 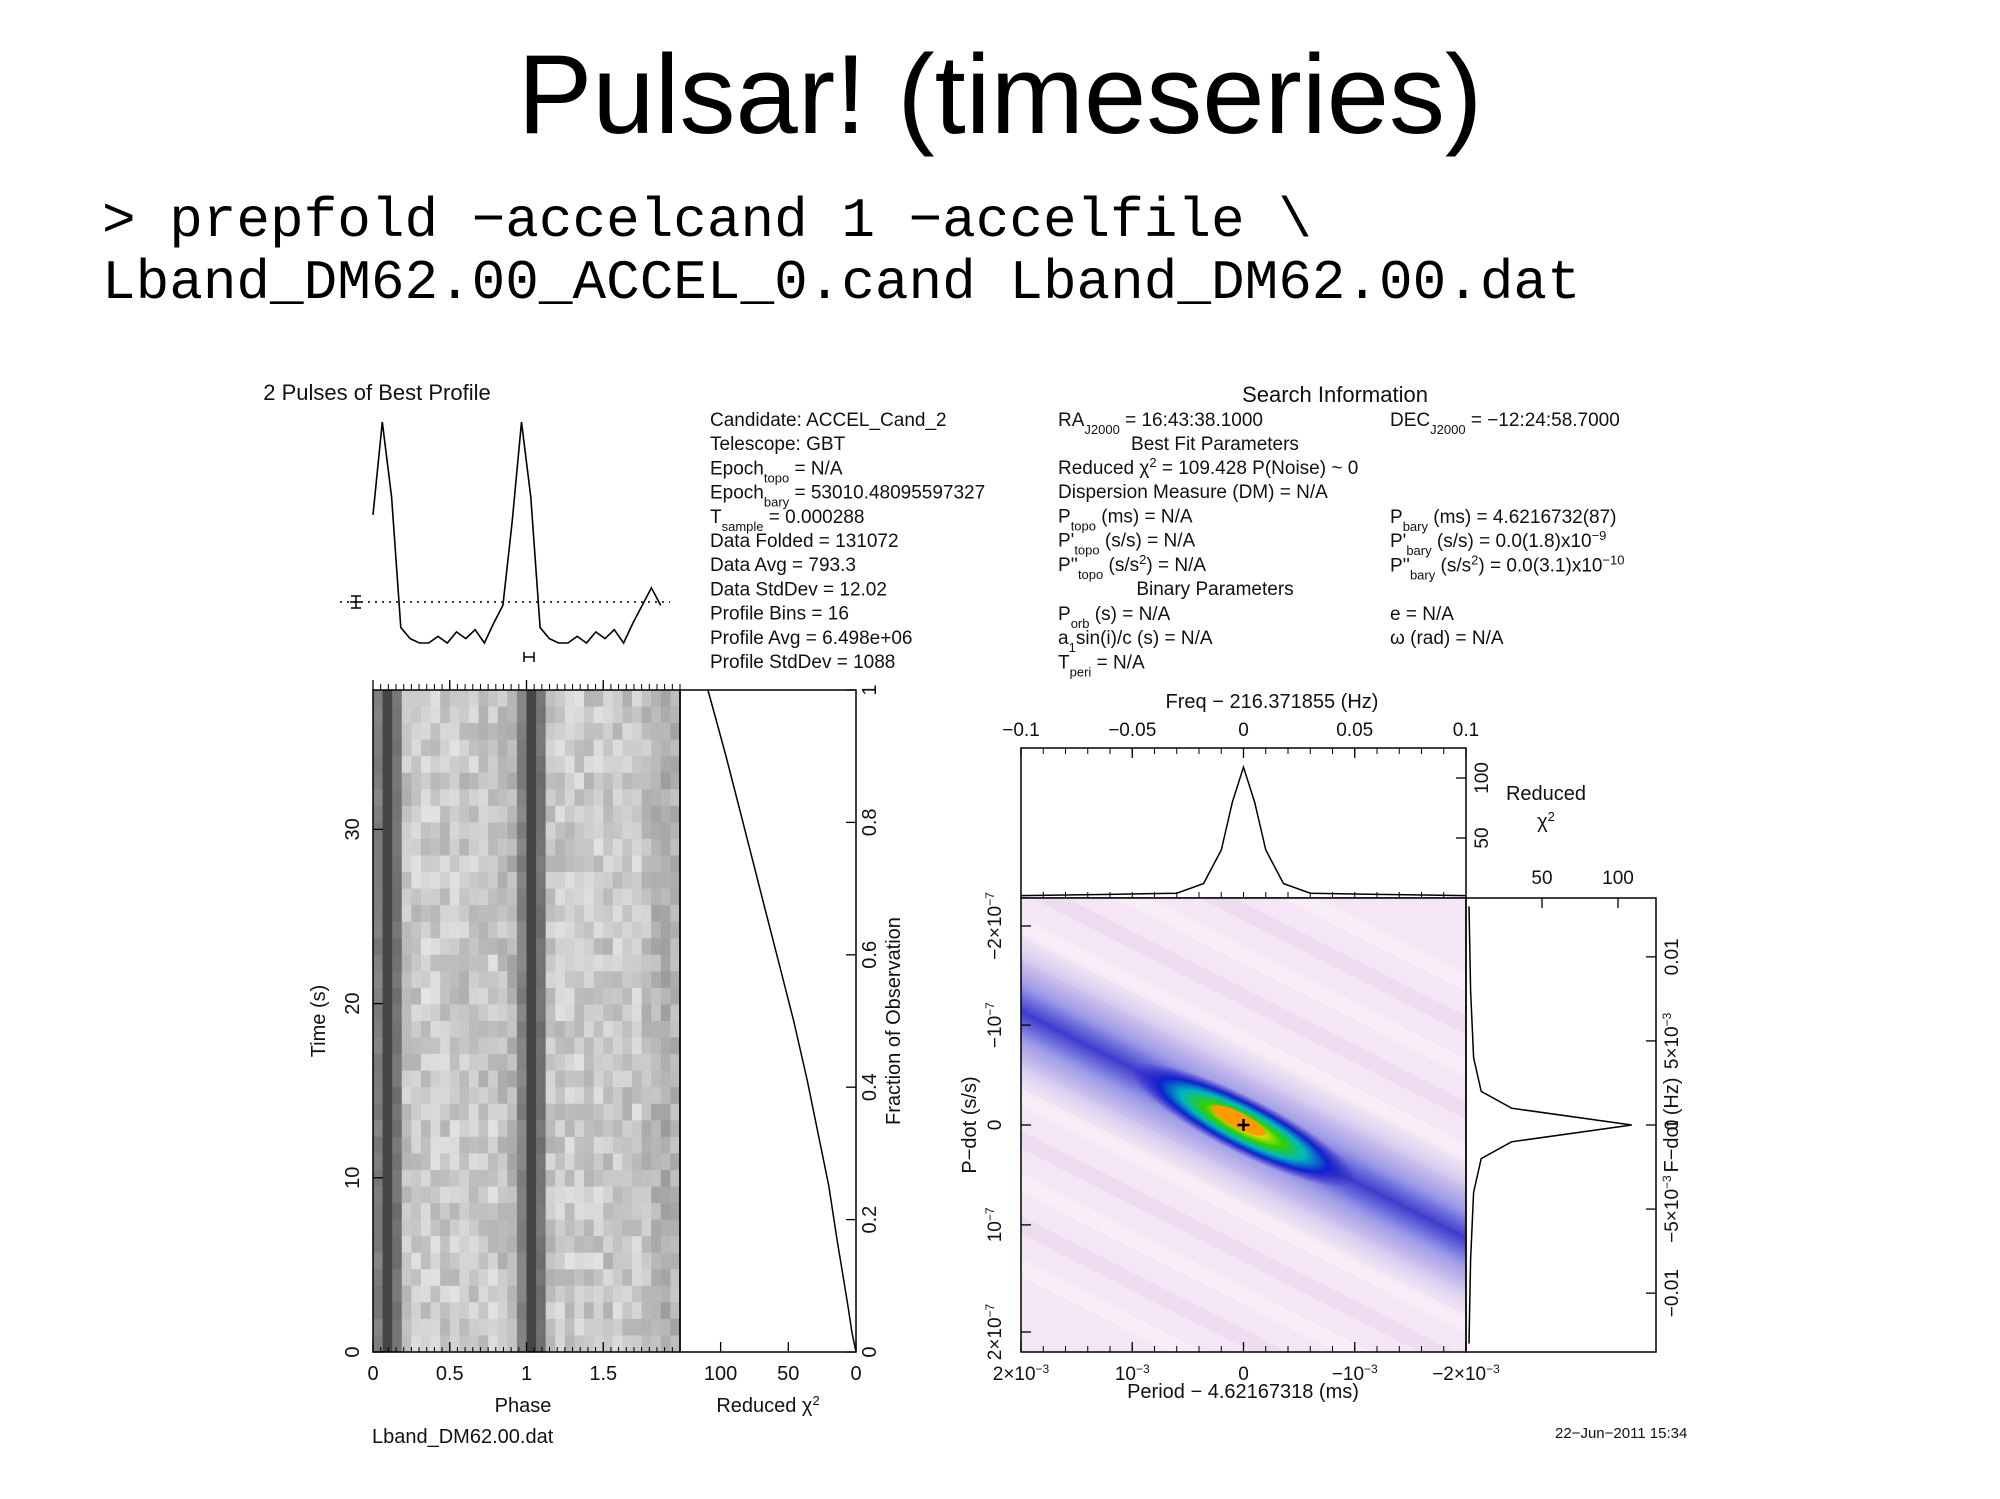 I want to click on dec-value: DECJ2000 = −12:24:58.7000, so click(x=1505, y=423).